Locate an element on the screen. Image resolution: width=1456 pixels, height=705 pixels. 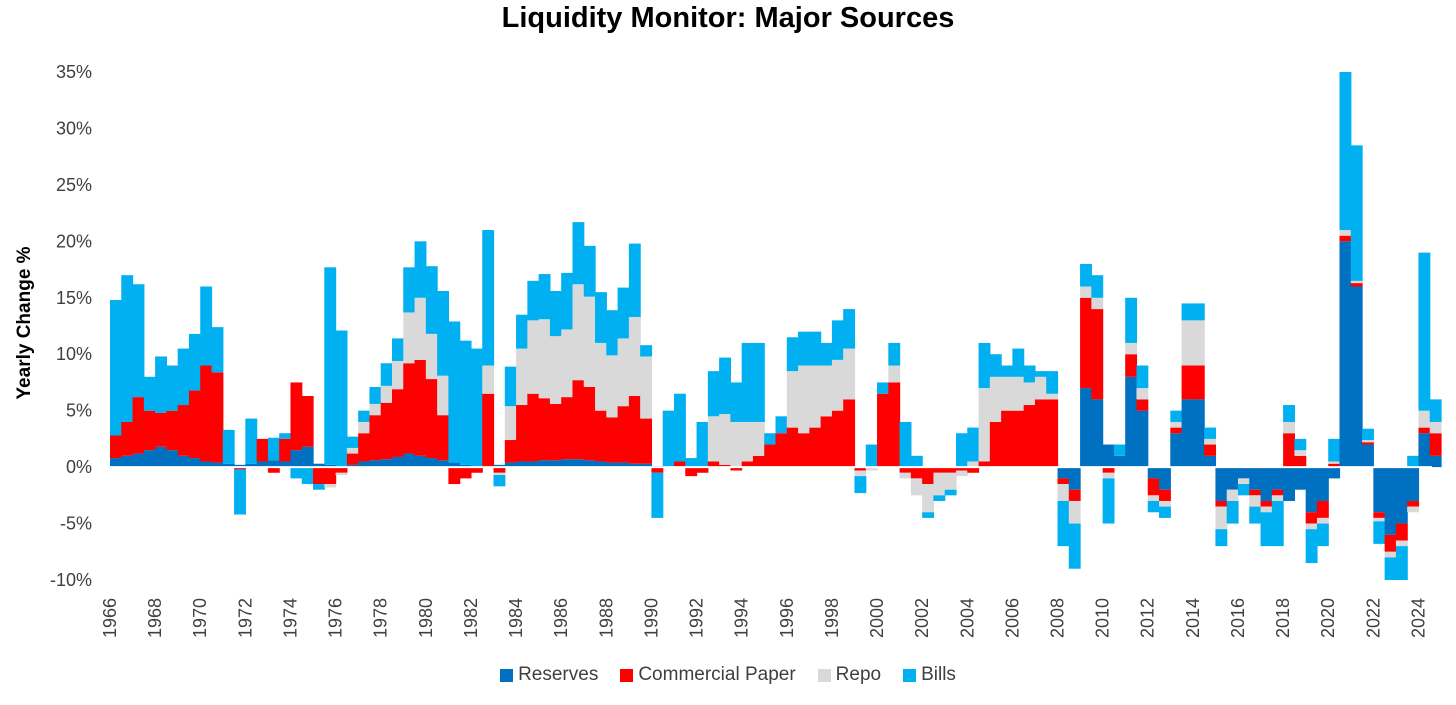
chart-title: Liquidity Monitor: Major Sources is located at coordinates (728, 18).